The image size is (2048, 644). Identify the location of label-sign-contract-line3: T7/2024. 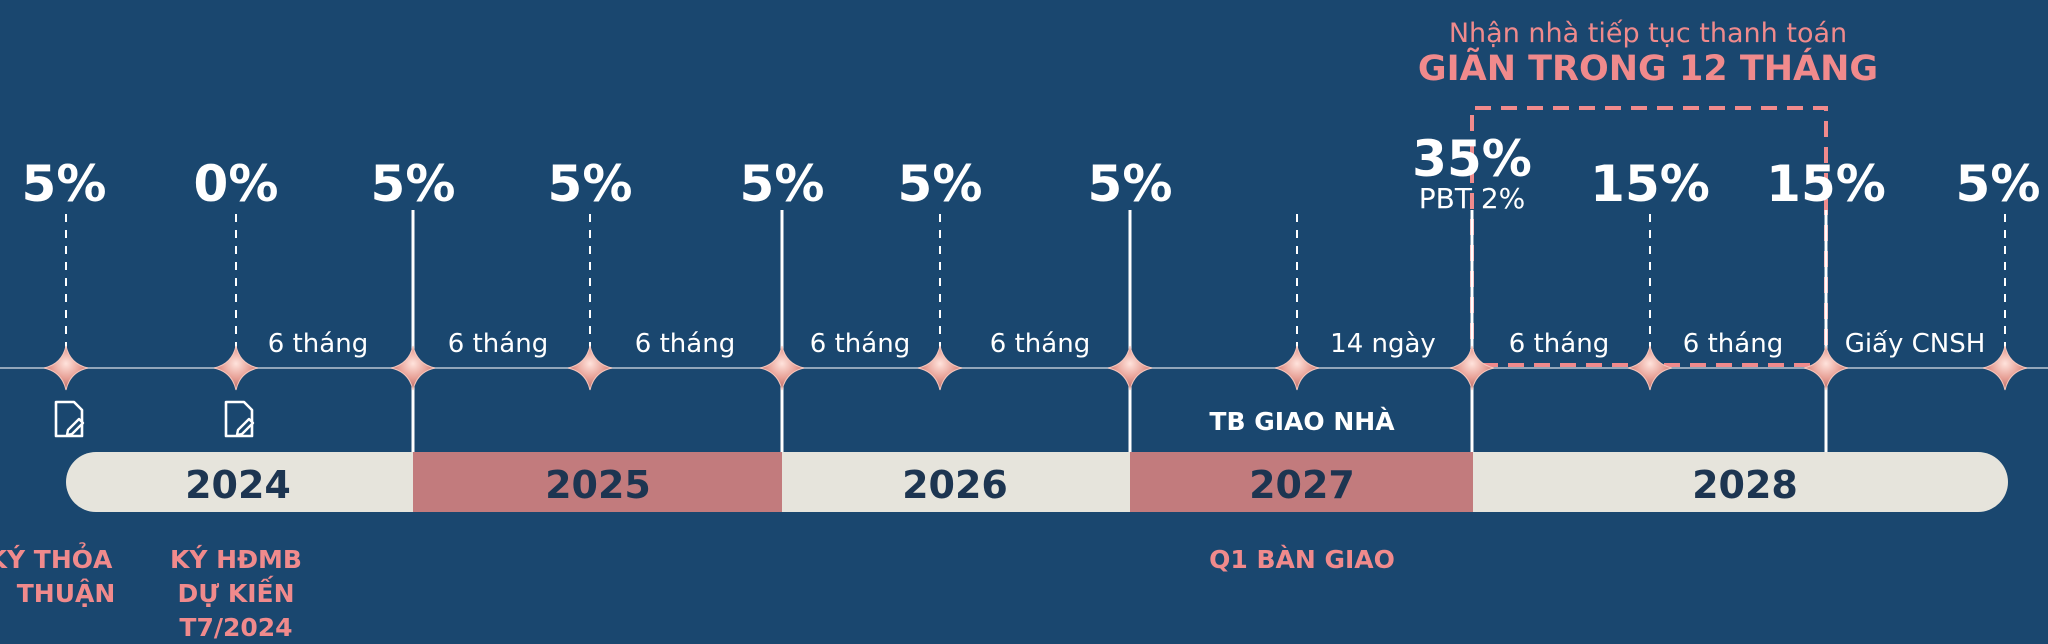
(235, 627).